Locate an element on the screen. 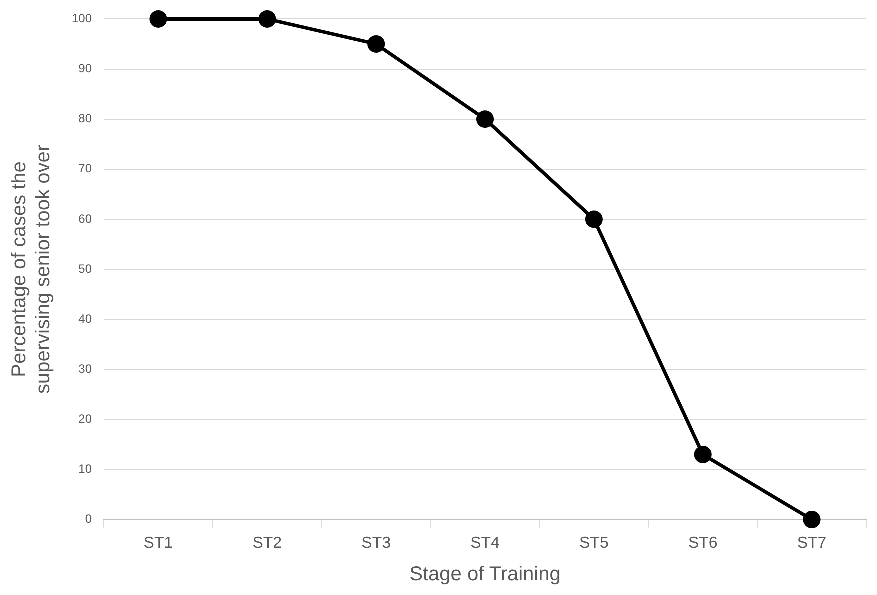 The height and width of the screenshot is (595, 877). x-tick-label: ST2 is located at coordinates (267, 543).